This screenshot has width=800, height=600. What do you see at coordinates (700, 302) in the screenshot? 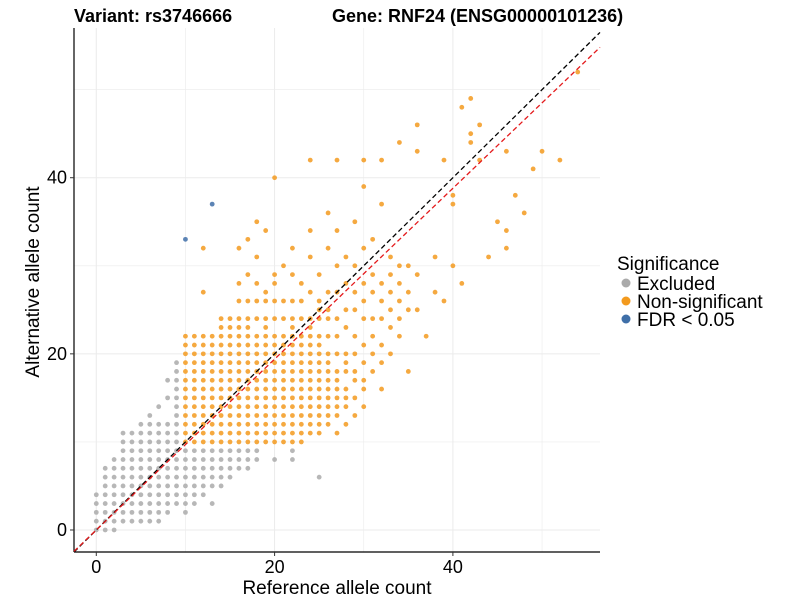
I see `legend-label-non-significant: Non-significant` at bounding box center [700, 302].